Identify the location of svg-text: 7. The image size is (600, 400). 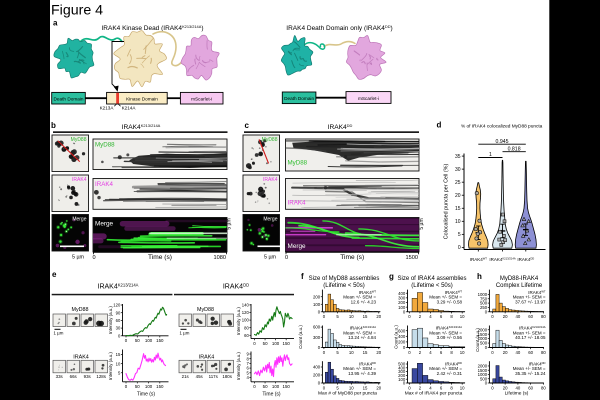
(247, 363).